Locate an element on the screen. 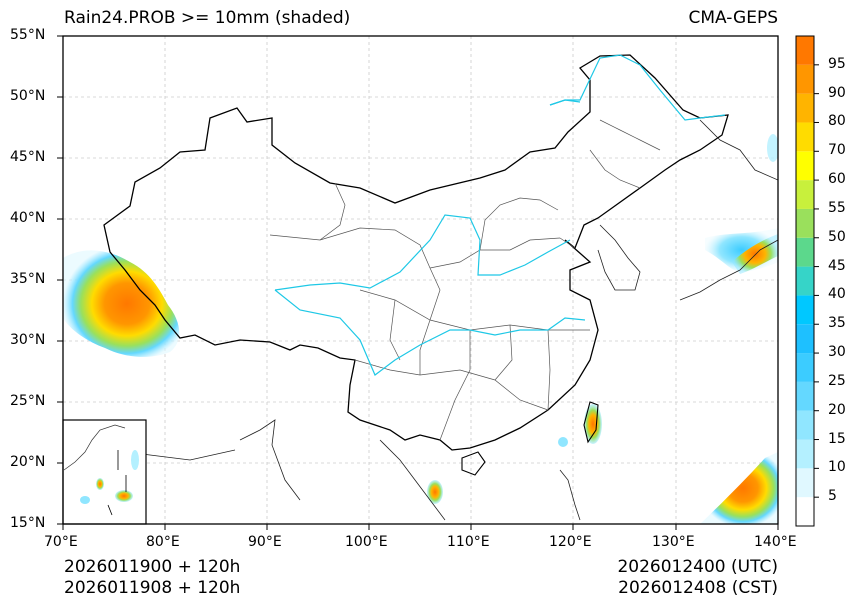 This screenshot has width=860, height=610. colorbar-label: 70 is located at coordinates (837, 150).